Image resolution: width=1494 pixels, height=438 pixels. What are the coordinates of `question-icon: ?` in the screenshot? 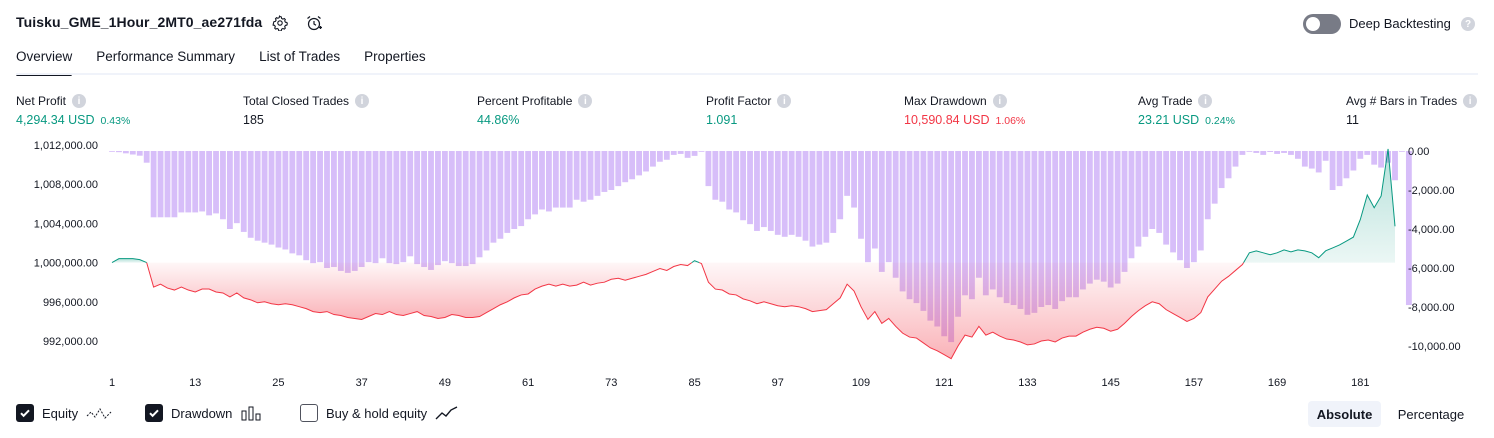 It's located at (1468, 24).